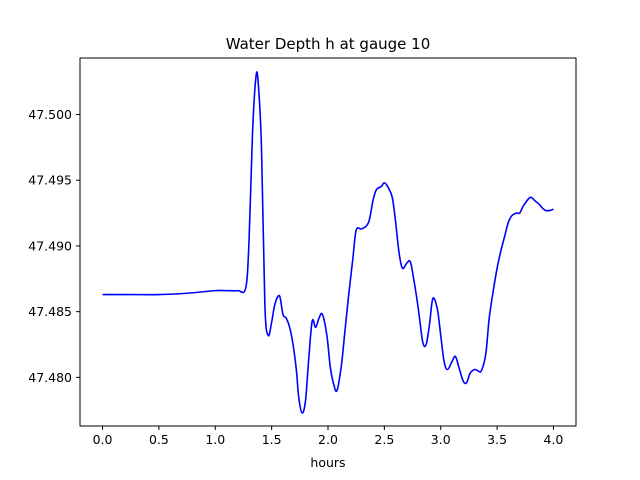 The width and height of the screenshot is (640, 480). What do you see at coordinates (159, 439) in the screenshot?
I see `x-tick-label: 0.5` at bounding box center [159, 439].